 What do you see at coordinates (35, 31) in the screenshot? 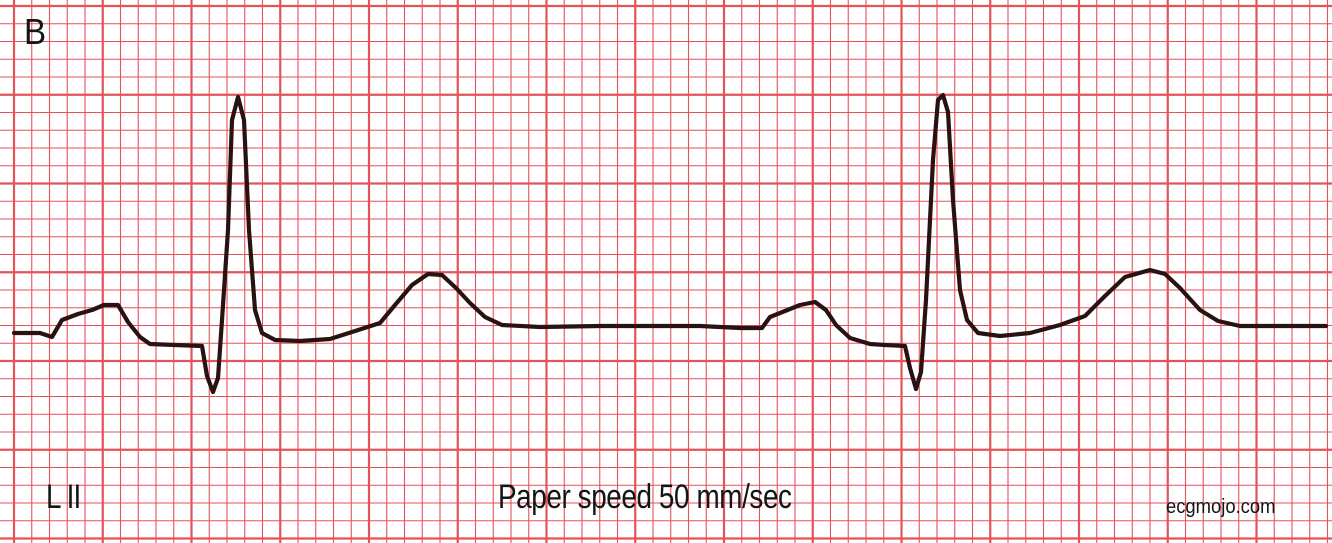
I see `panel-letter: B` at bounding box center [35, 31].